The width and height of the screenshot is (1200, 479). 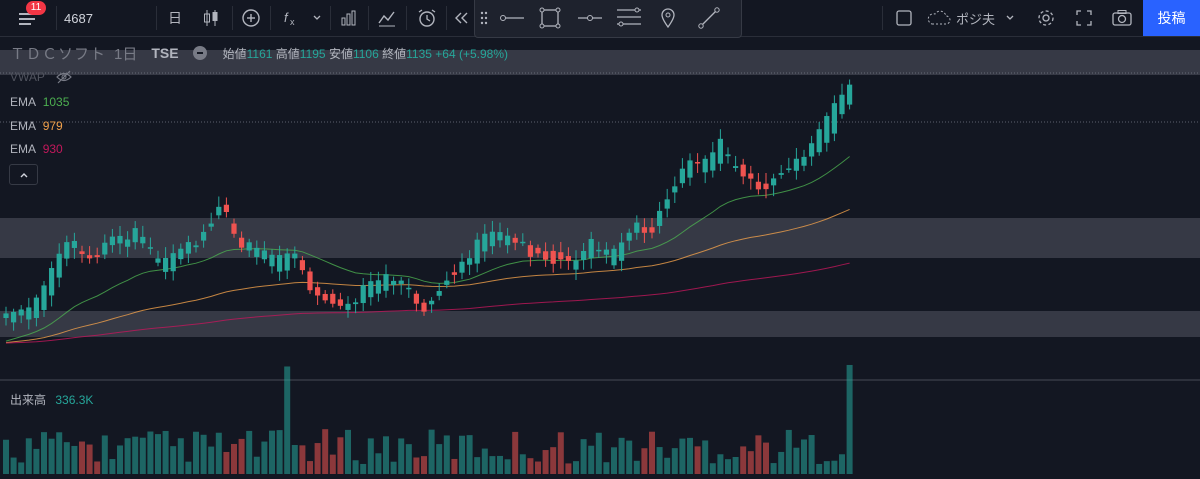 What do you see at coordinates (904, 18) in the screenshot?
I see `layout-button` at bounding box center [904, 18].